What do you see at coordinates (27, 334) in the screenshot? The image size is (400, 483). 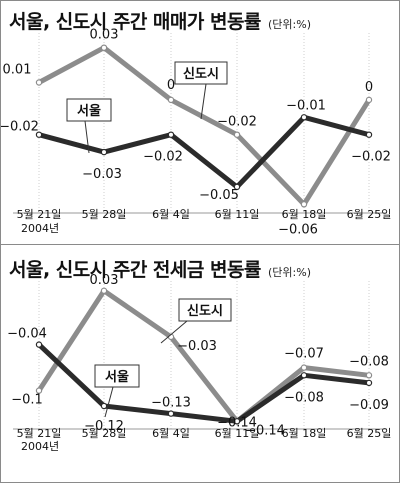 I see `data-label: −0.04` at bounding box center [27, 334].